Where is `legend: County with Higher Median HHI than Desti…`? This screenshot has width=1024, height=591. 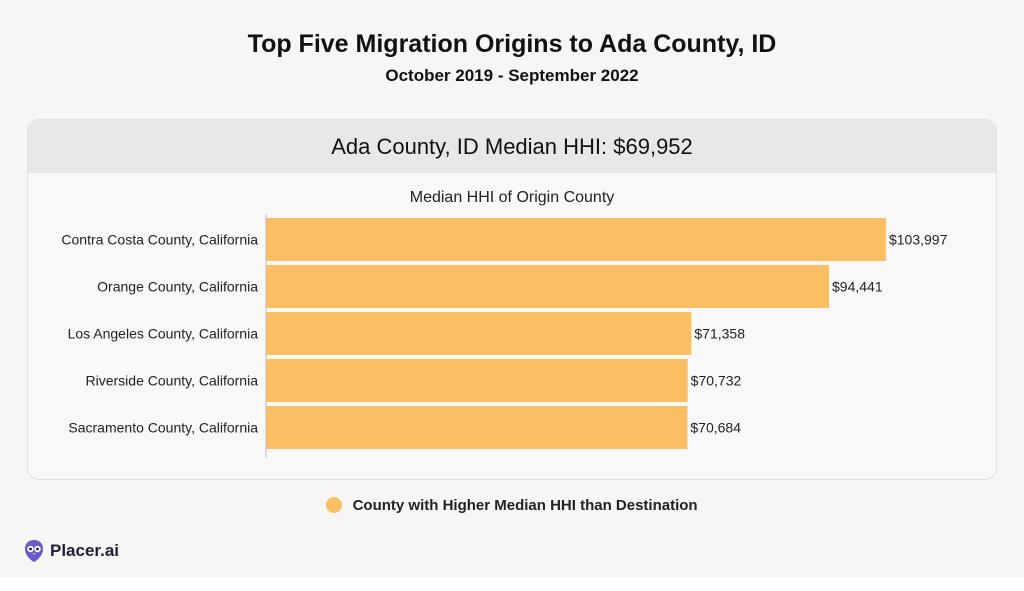 legend: County with Higher Median HHI than Desti… is located at coordinates (512, 505).